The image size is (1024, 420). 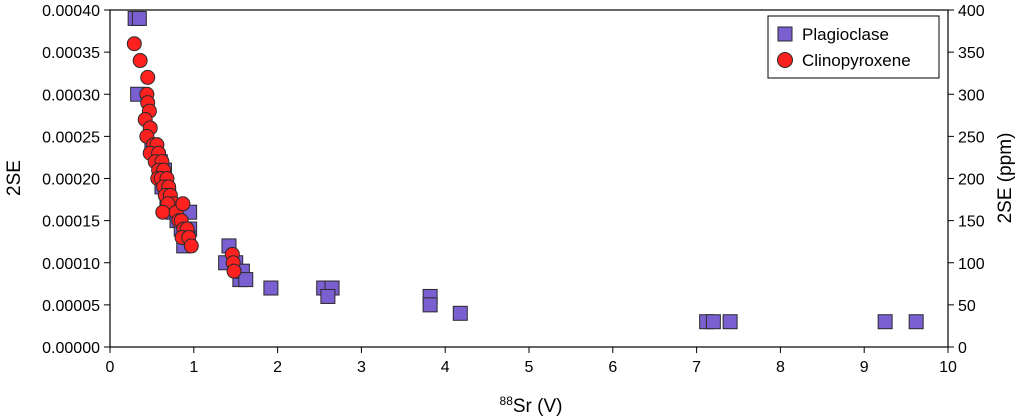 I want to click on y-right-tick-label: 350, so click(x=971, y=53).